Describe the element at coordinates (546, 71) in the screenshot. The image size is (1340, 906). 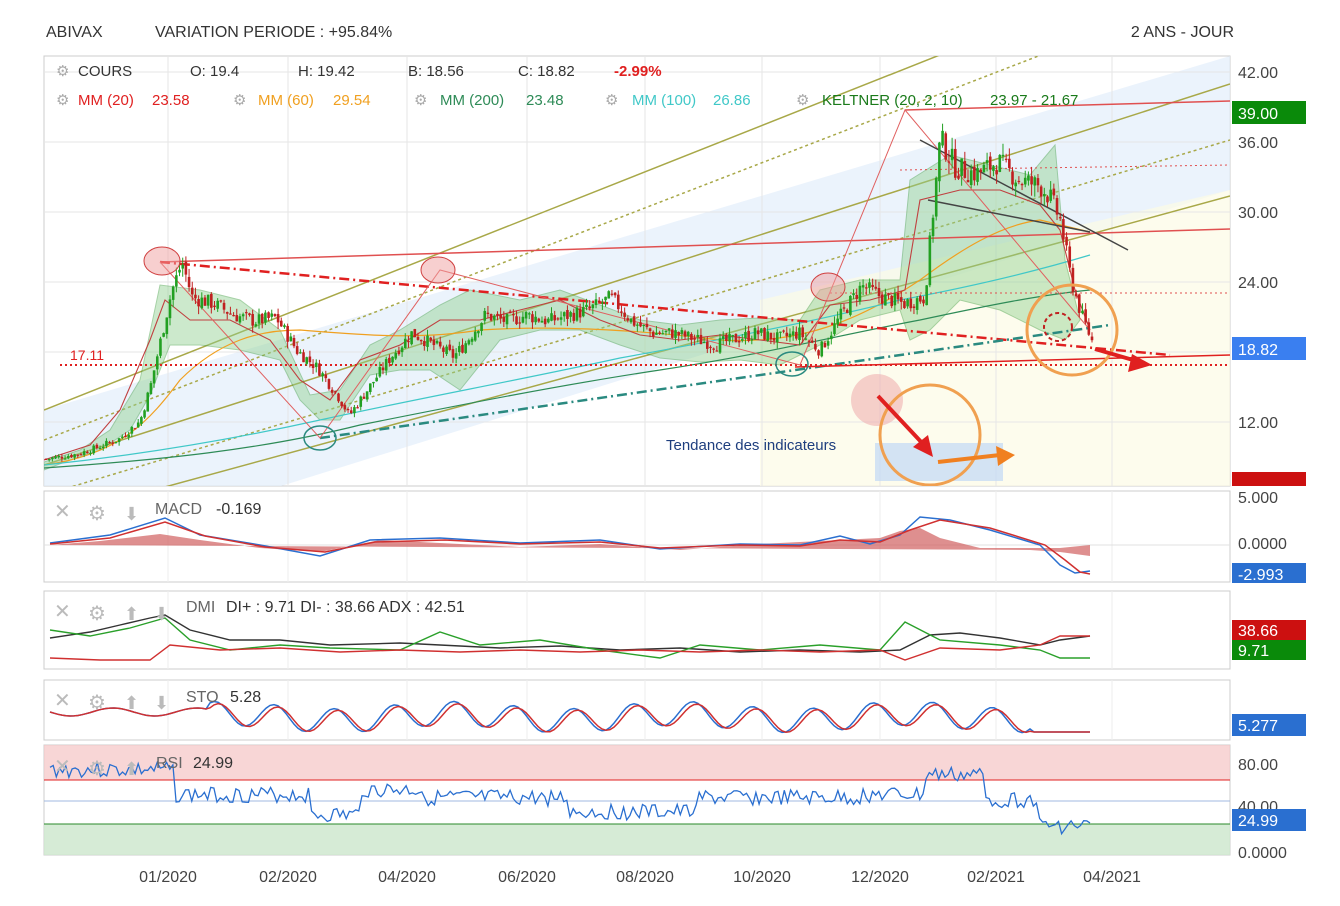
I see `legend-close: C: 18.82` at that location.